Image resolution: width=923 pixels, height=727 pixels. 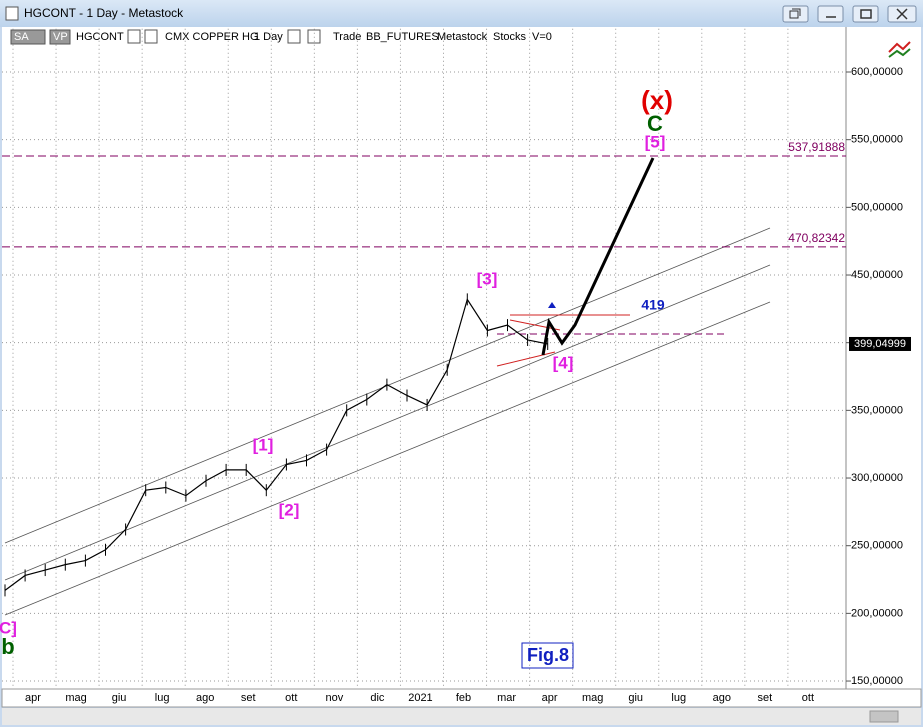 I want to click on maximize-button, so click(x=865, y=14).